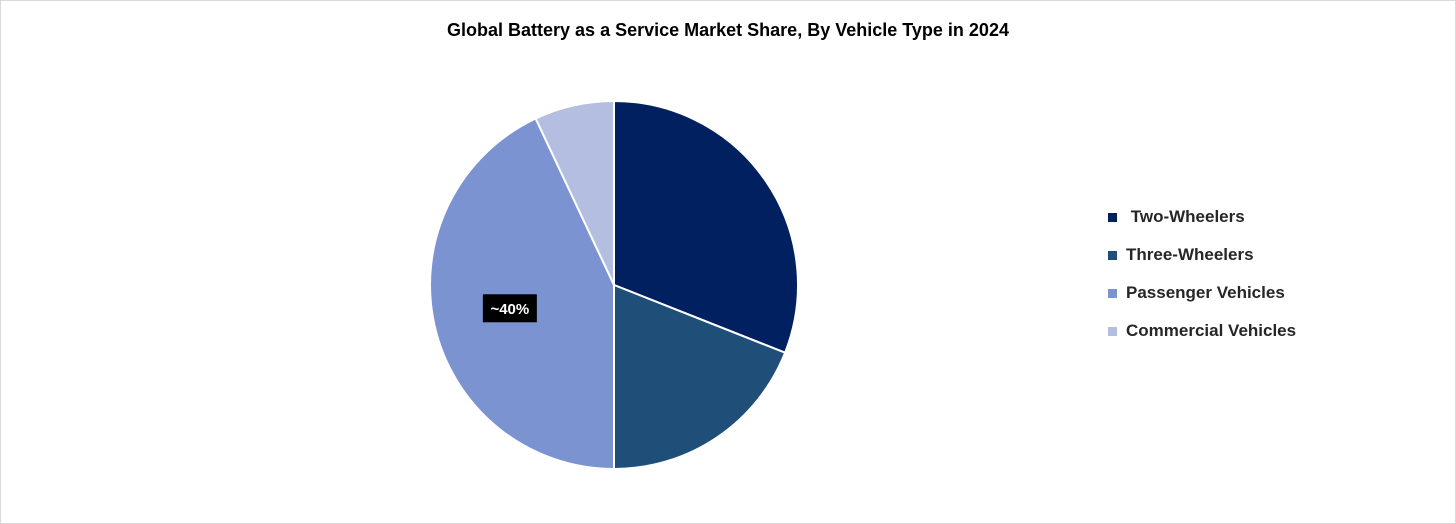  I want to click on pie-slice-passenger-vehicles, so click(522, 294).